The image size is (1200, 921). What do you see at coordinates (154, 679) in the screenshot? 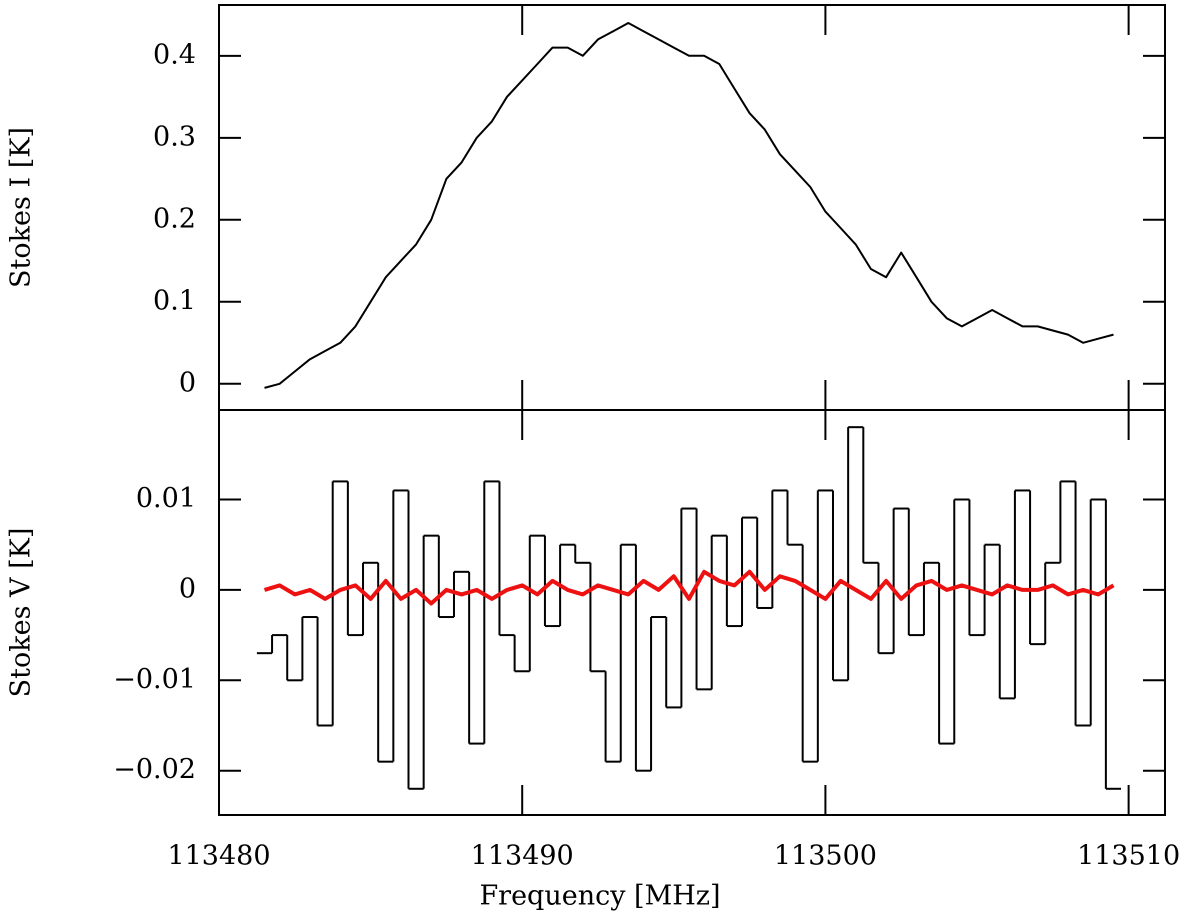
I see `y-tick-label: −0.01` at bounding box center [154, 679].